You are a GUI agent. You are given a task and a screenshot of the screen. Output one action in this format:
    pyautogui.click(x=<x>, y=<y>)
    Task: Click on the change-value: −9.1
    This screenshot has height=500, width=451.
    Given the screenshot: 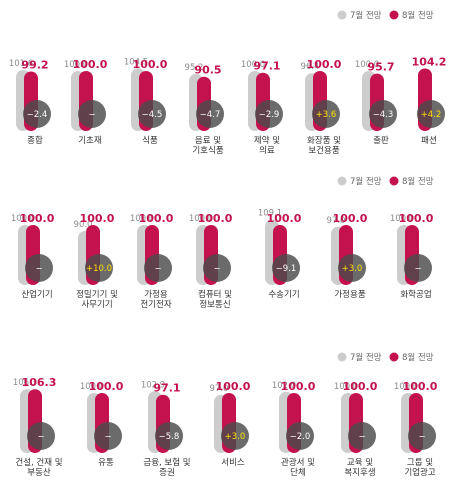 What is the action you would take?
    pyautogui.click(x=286, y=269)
    